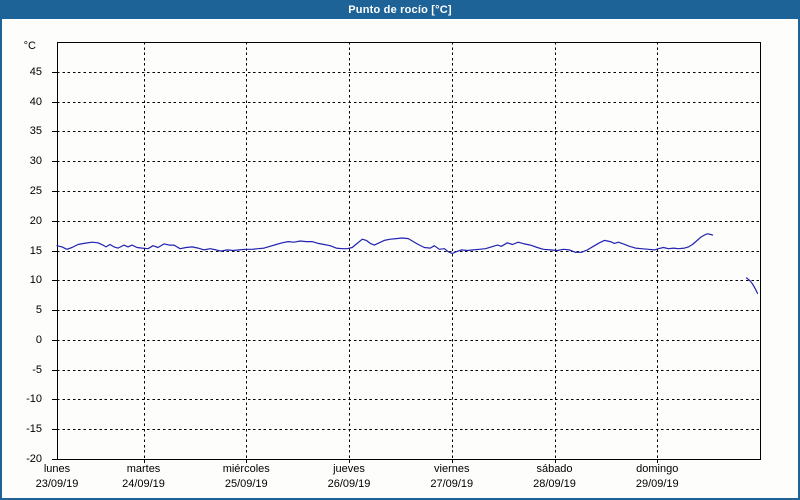 This screenshot has width=800, height=500. What do you see at coordinates (35, 280) in the screenshot?
I see `y-tick-label: 10` at bounding box center [35, 280].